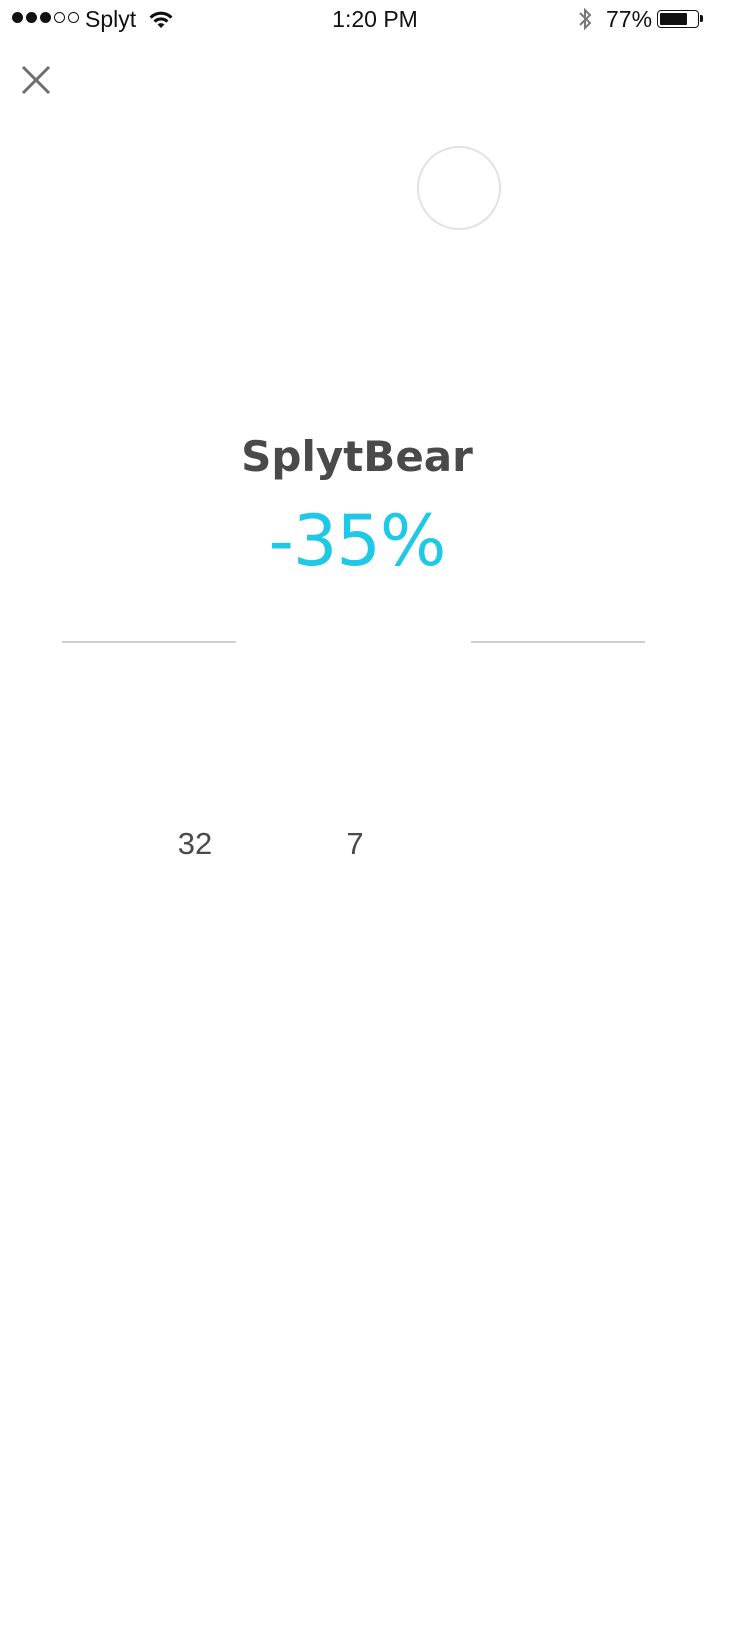 This screenshot has width=750, height=1646. I want to click on status-bar: Splyt 1:20 PM 77%, so click(375, 20).